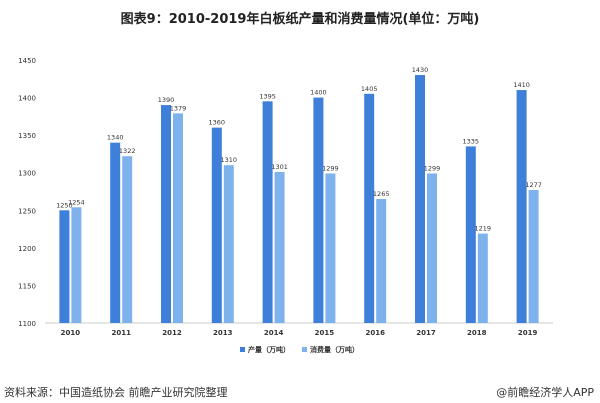  What do you see at coordinates (64, 205) in the screenshot?
I see `data-label: 1250` at bounding box center [64, 205].